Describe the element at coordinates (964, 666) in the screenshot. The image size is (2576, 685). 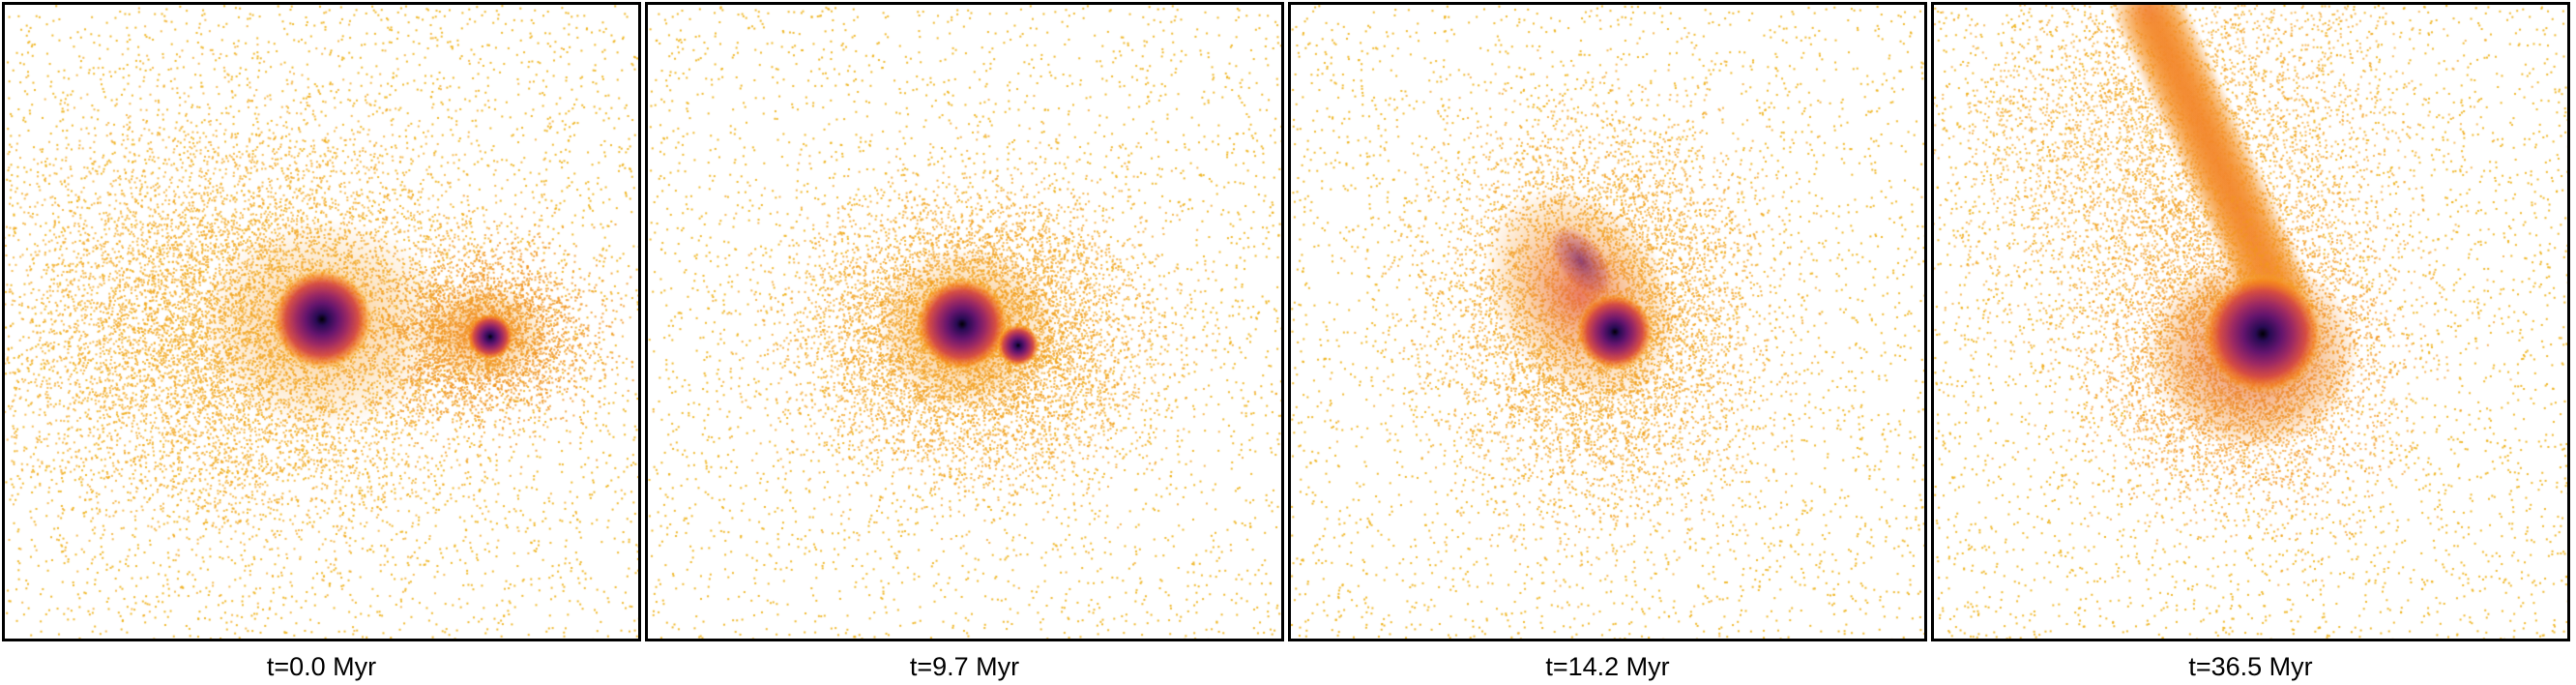
I see `panel-time-label-2: t=9.7 Myr` at that location.